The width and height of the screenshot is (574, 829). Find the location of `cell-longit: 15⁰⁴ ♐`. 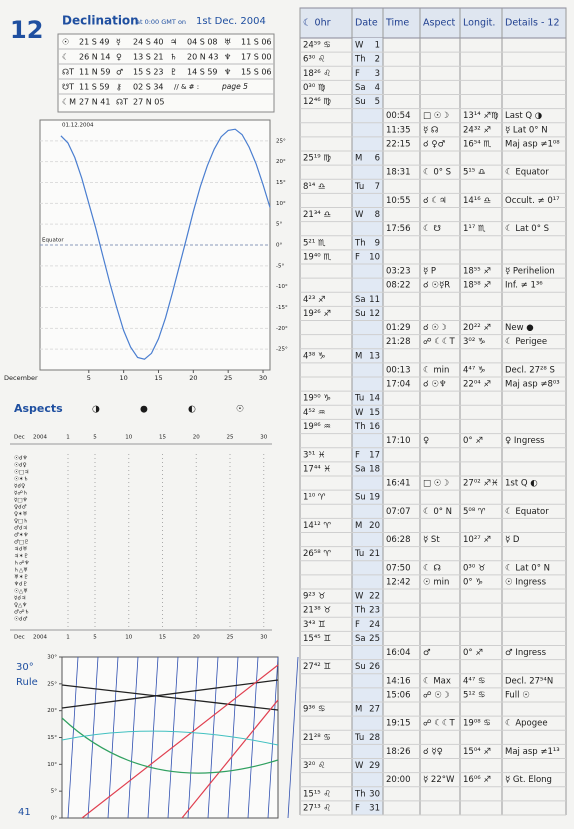

cell-longit: 15⁰⁴ ♐ is located at coordinates (477, 752).